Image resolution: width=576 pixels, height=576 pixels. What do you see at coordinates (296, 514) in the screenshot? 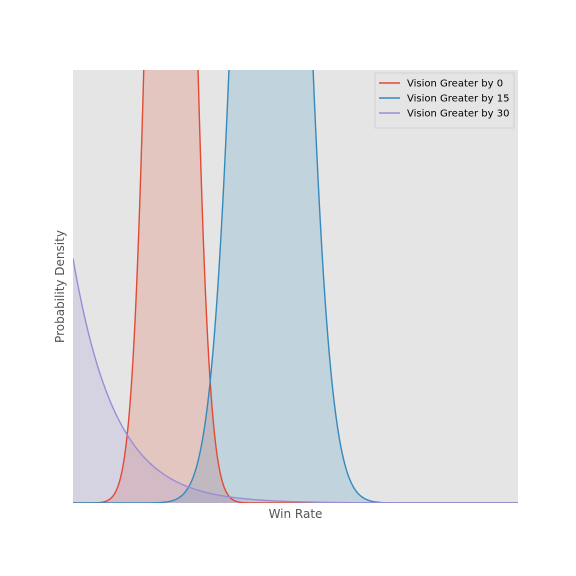
I see `x-axis-label: Win Rate` at bounding box center [296, 514].